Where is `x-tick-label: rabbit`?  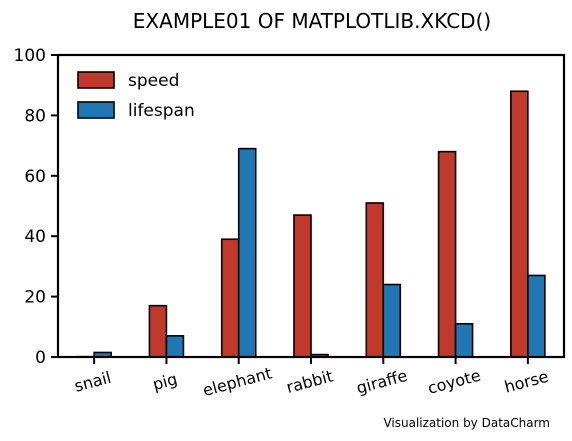
x-tick-label: rabbit is located at coordinates (309, 381).